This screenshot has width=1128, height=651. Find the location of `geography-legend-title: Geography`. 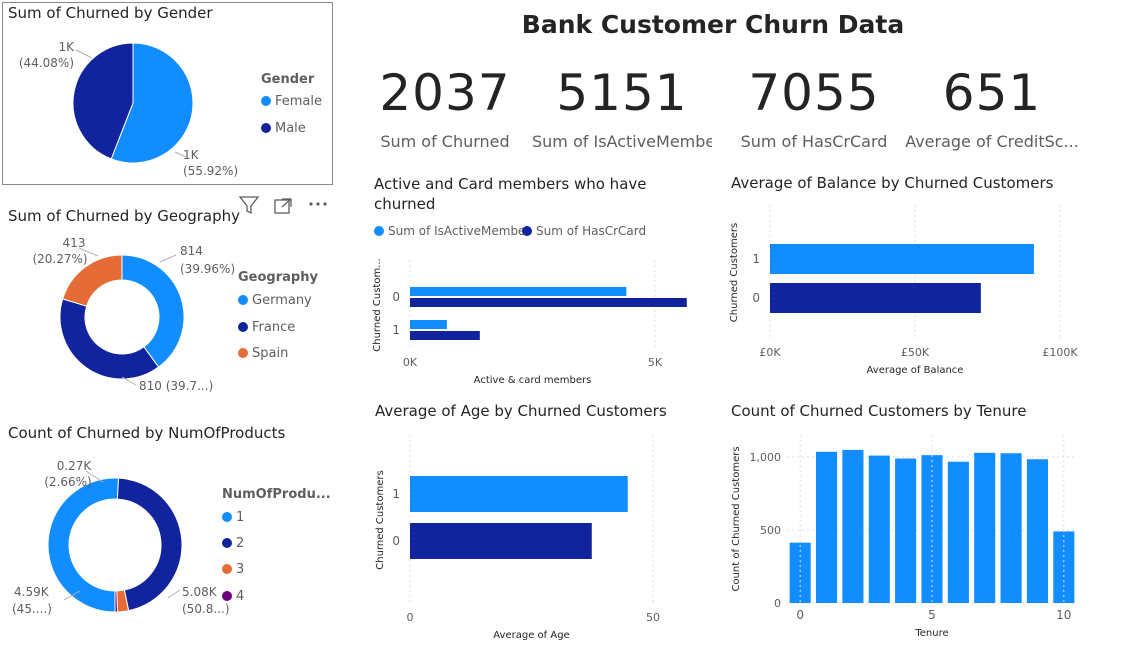

geography-legend-title: Geography is located at coordinates (278, 277).